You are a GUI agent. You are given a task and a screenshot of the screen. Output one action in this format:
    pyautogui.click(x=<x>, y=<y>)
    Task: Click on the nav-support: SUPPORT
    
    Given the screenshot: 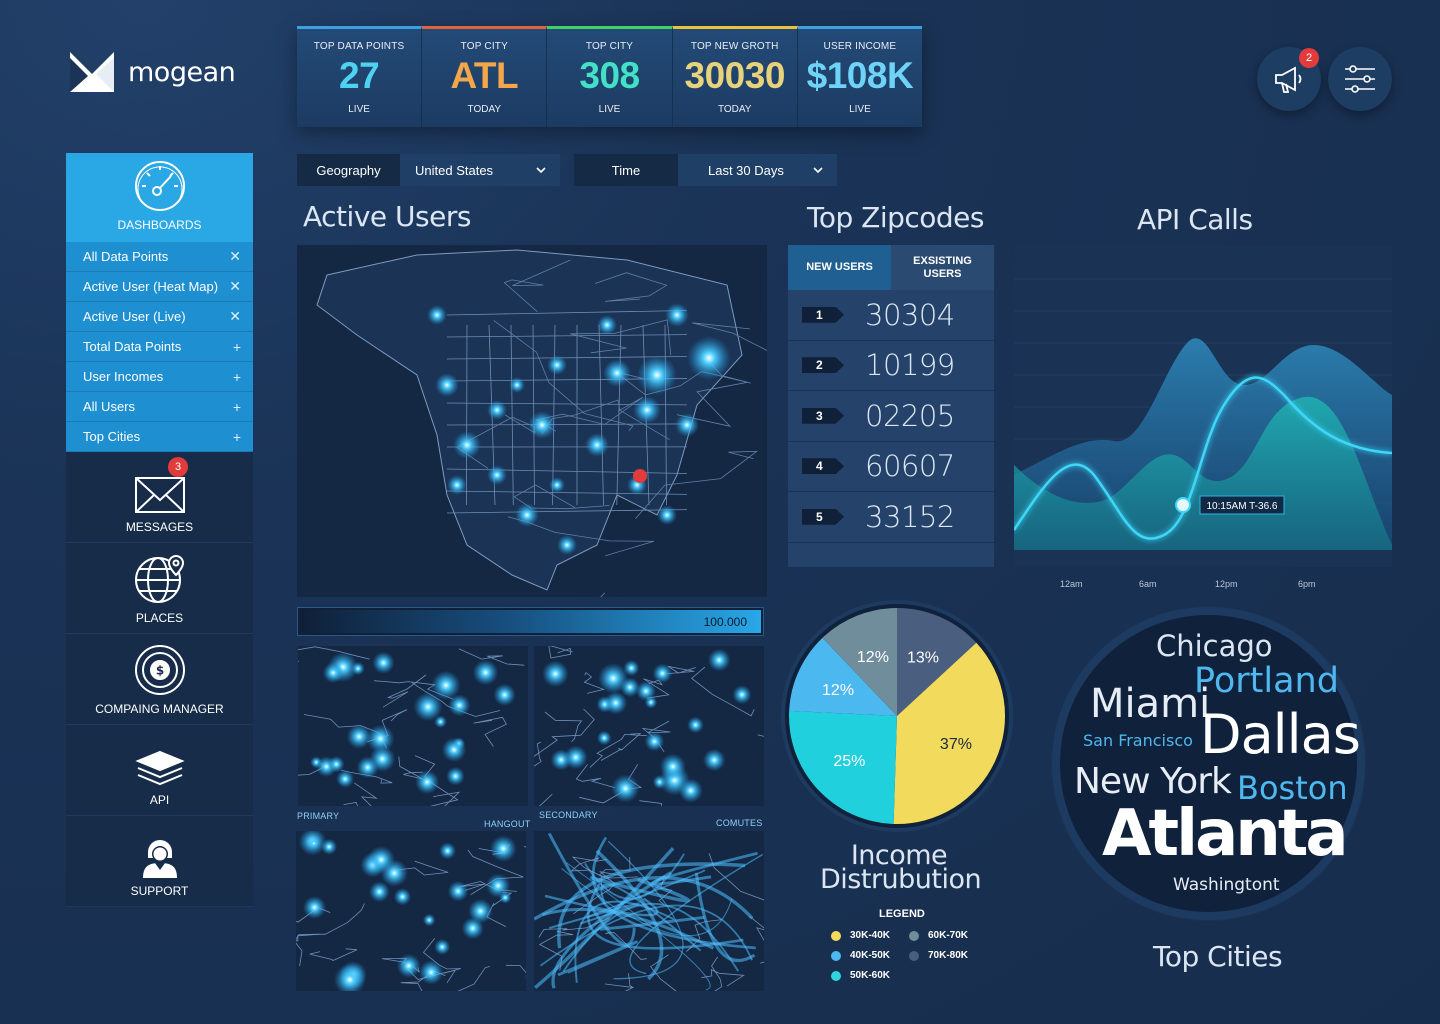 What is the action you would take?
    pyautogui.click(x=159, y=861)
    